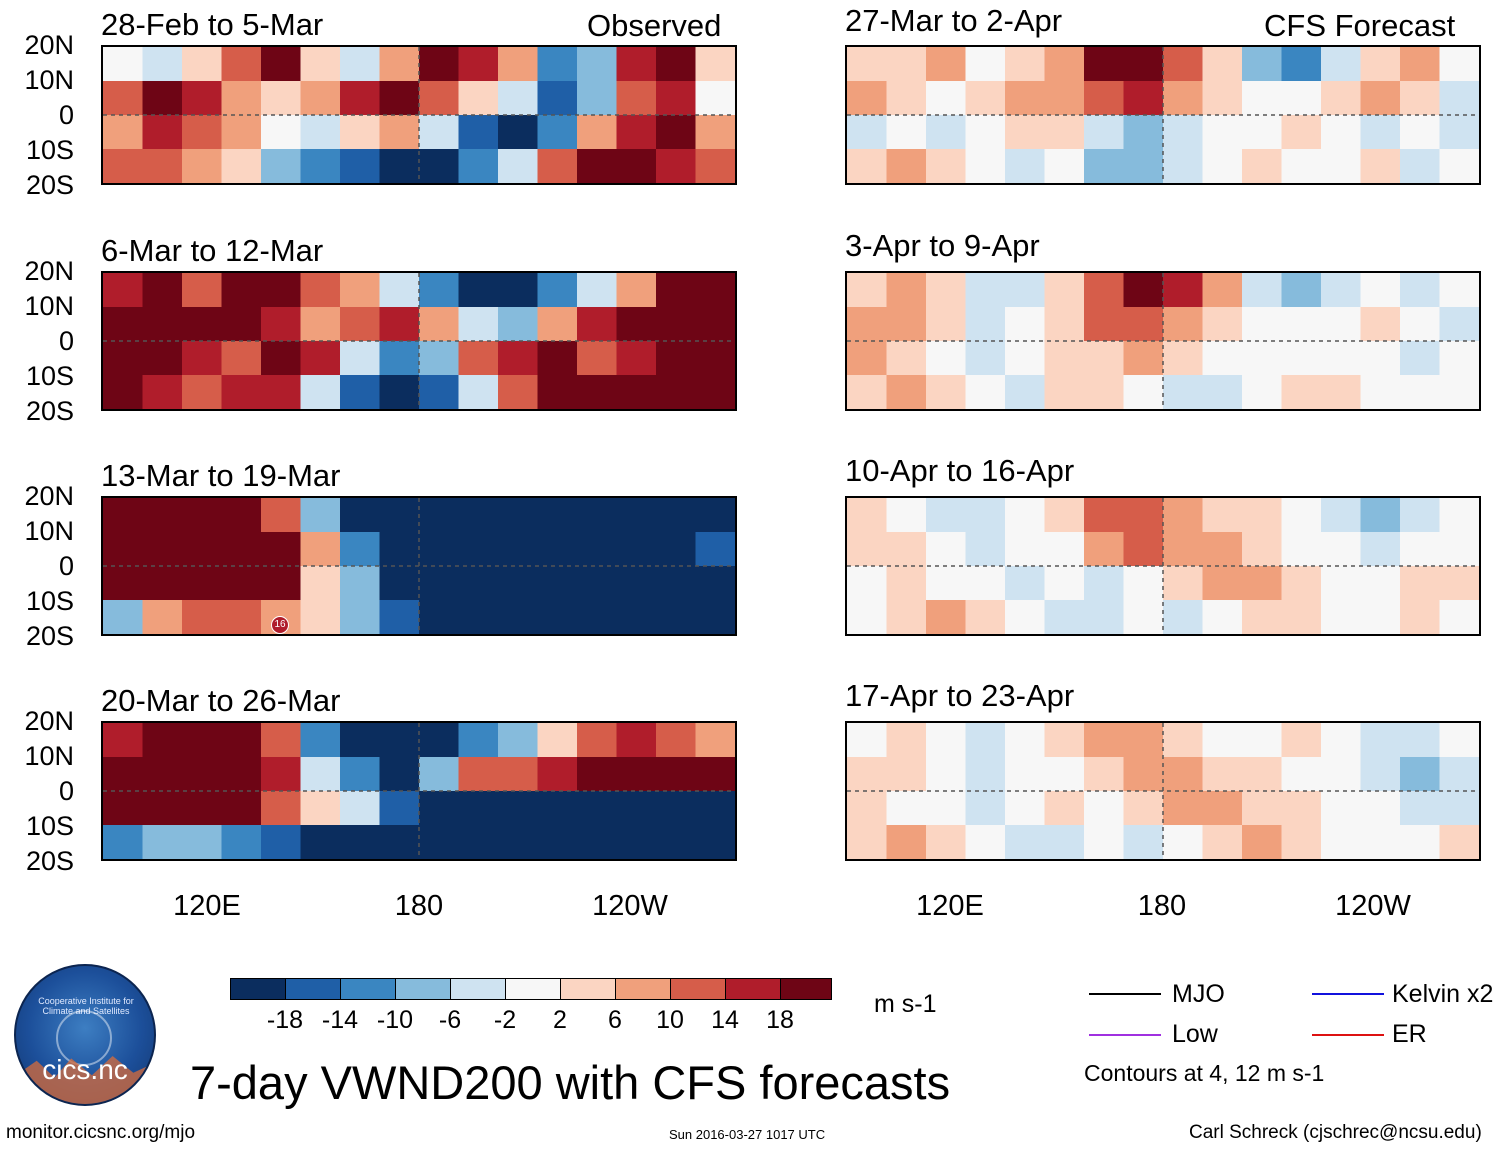 This screenshot has height=1149, width=1510. Describe the element at coordinates (285, 1020) in the screenshot. I see `colorbar-label: -18` at that location.